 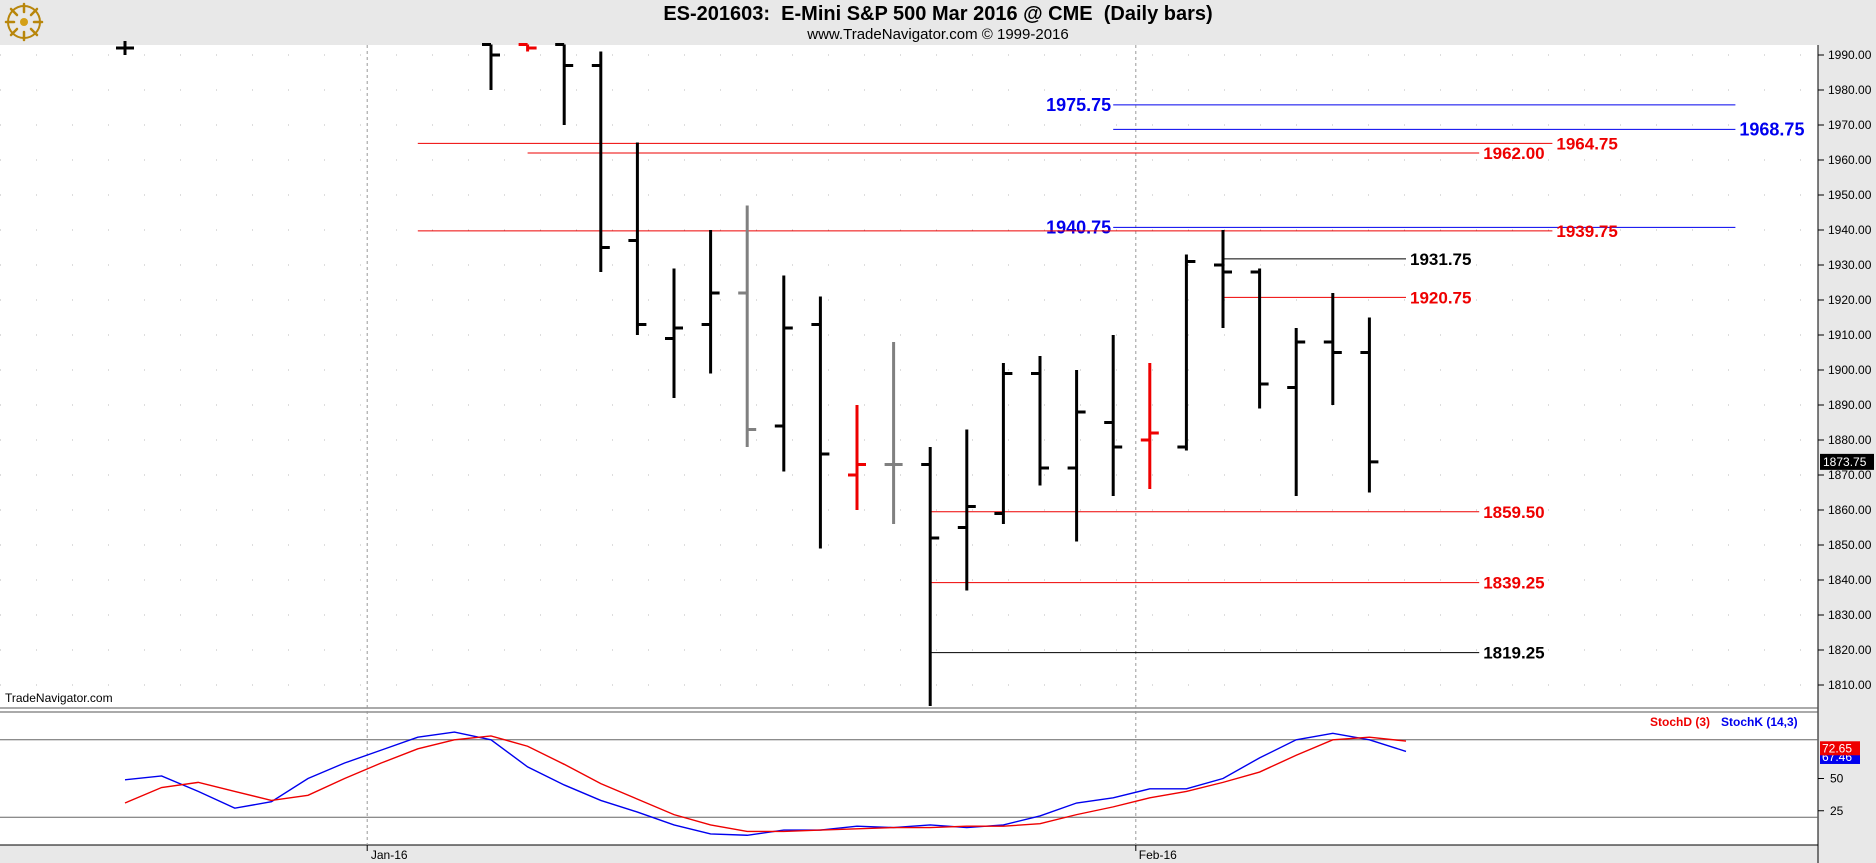 What do you see at coordinates (1850, 90) in the screenshot?
I see `y-tick-label: 1980.00` at bounding box center [1850, 90].